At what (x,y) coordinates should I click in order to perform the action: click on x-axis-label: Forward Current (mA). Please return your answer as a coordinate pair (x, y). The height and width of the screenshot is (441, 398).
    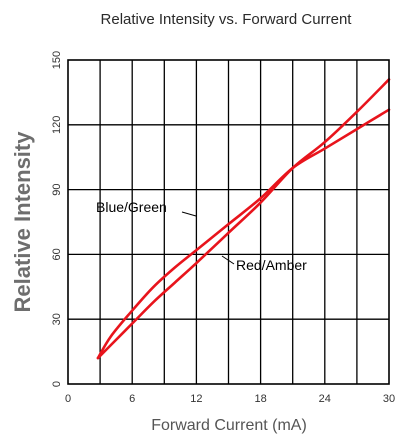
    Looking at the image, I should click on (229, 425).